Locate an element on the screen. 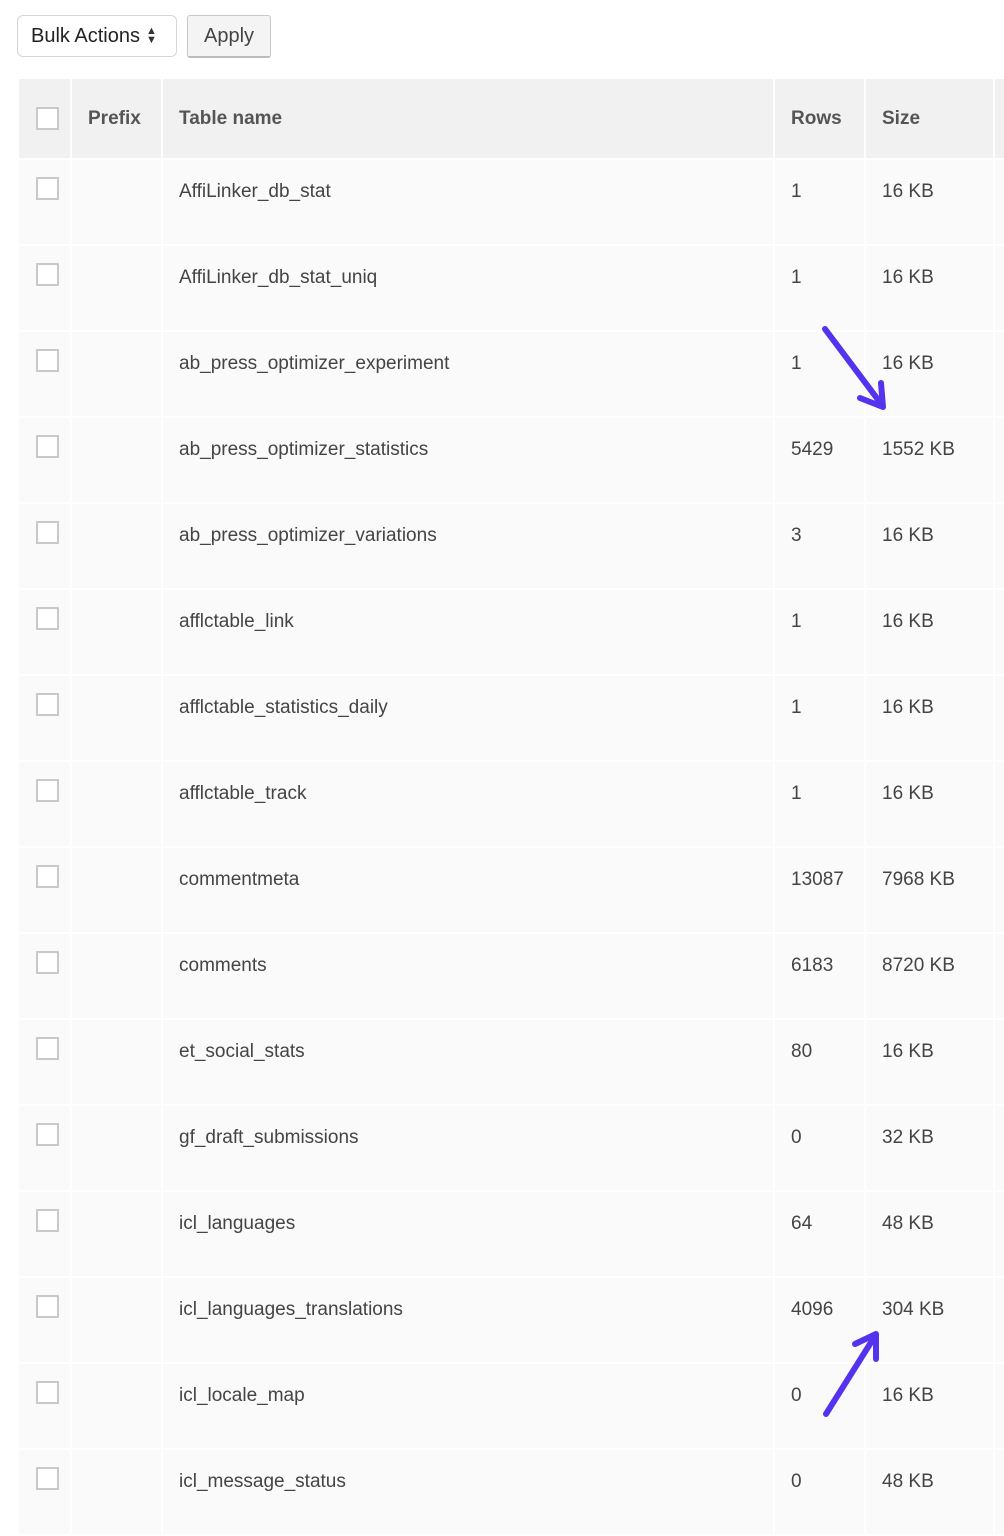 Image resolution: width=1004 pixels, height=1536 pixels. table-row: icl_languages 64 48 KB is located at coordinates (510, 1234).